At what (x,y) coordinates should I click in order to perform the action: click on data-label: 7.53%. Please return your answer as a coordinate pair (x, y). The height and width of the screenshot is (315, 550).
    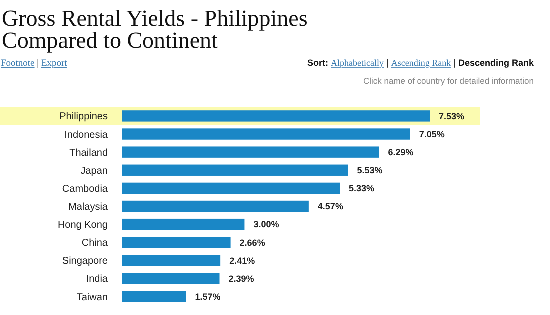
    Looking at the image, I should click on (452, 116).